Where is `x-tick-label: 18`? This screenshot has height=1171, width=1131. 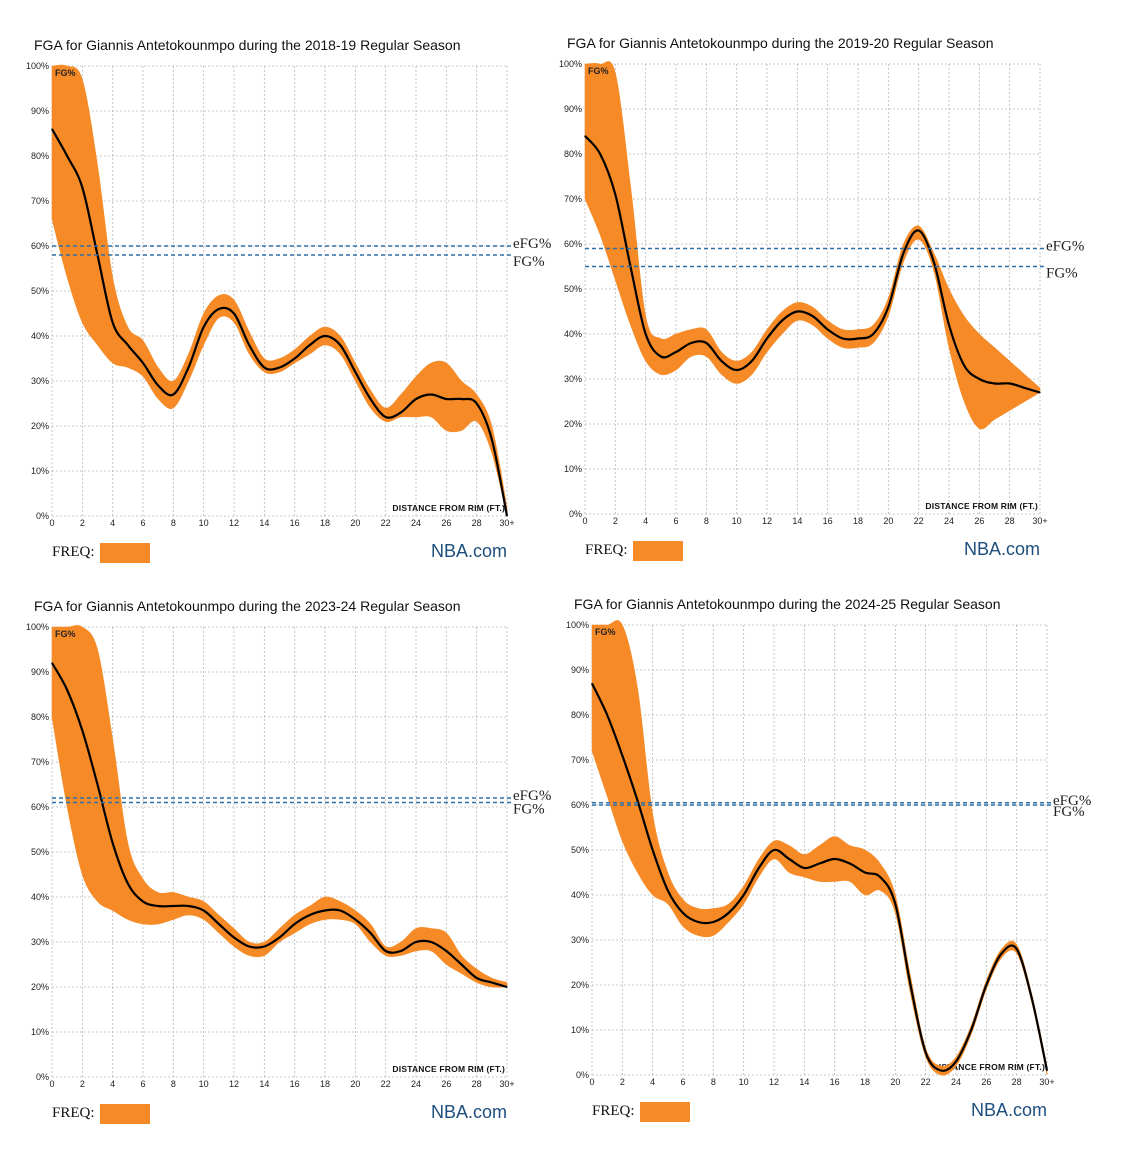
x-tick-label: 18 is located at coordinates (325, 523).